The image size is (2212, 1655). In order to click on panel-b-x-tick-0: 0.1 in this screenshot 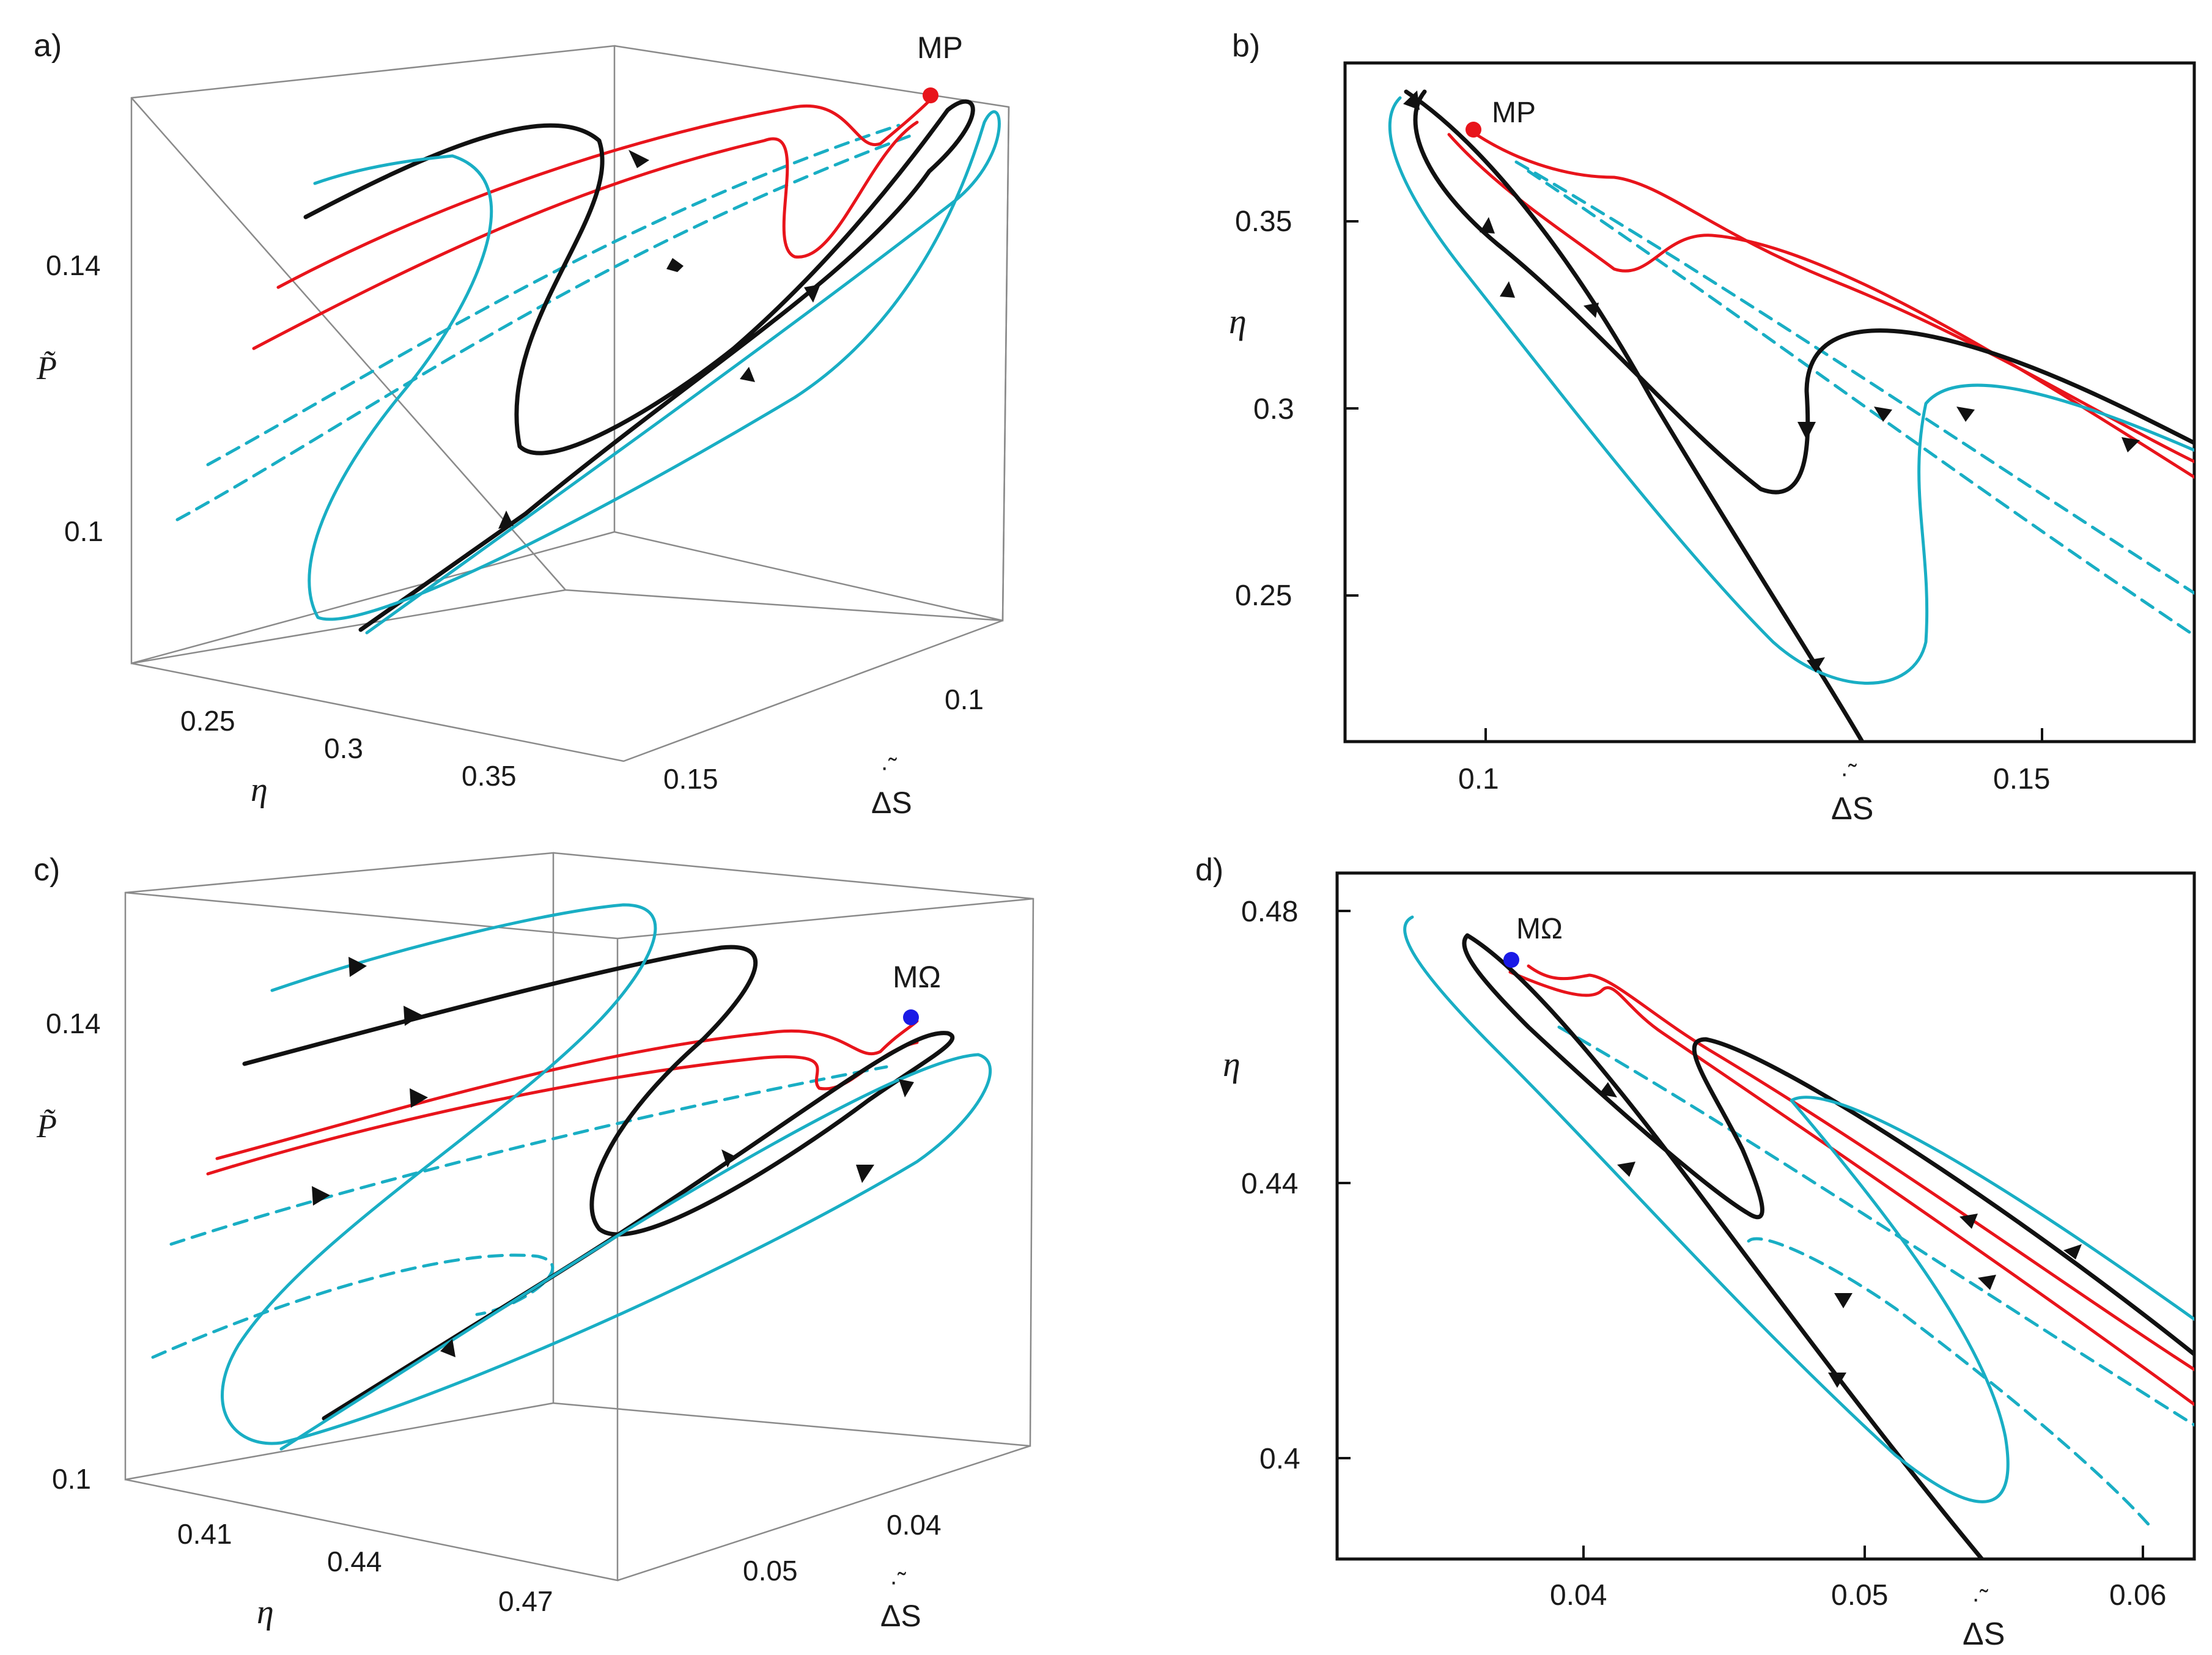, I will do `click(1478, 779)`.